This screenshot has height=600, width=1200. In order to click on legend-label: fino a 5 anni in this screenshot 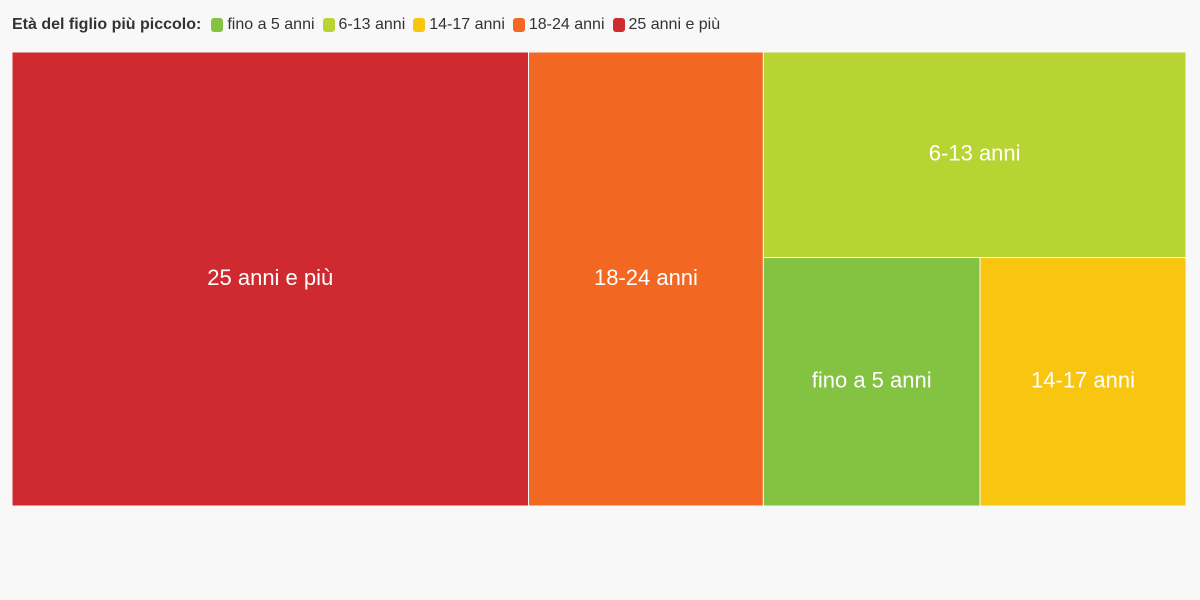, I will do `click(271, 24)`.